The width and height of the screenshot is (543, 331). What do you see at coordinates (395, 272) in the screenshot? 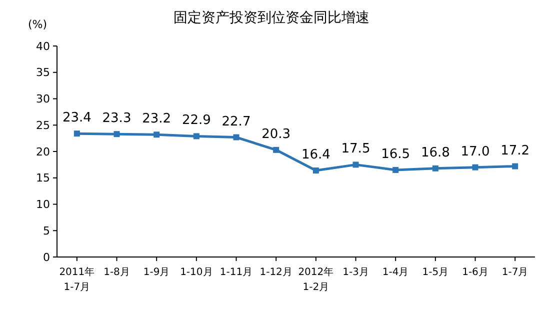
I see `x-tick-label: 1-4月` at bounding box center [395, 272].